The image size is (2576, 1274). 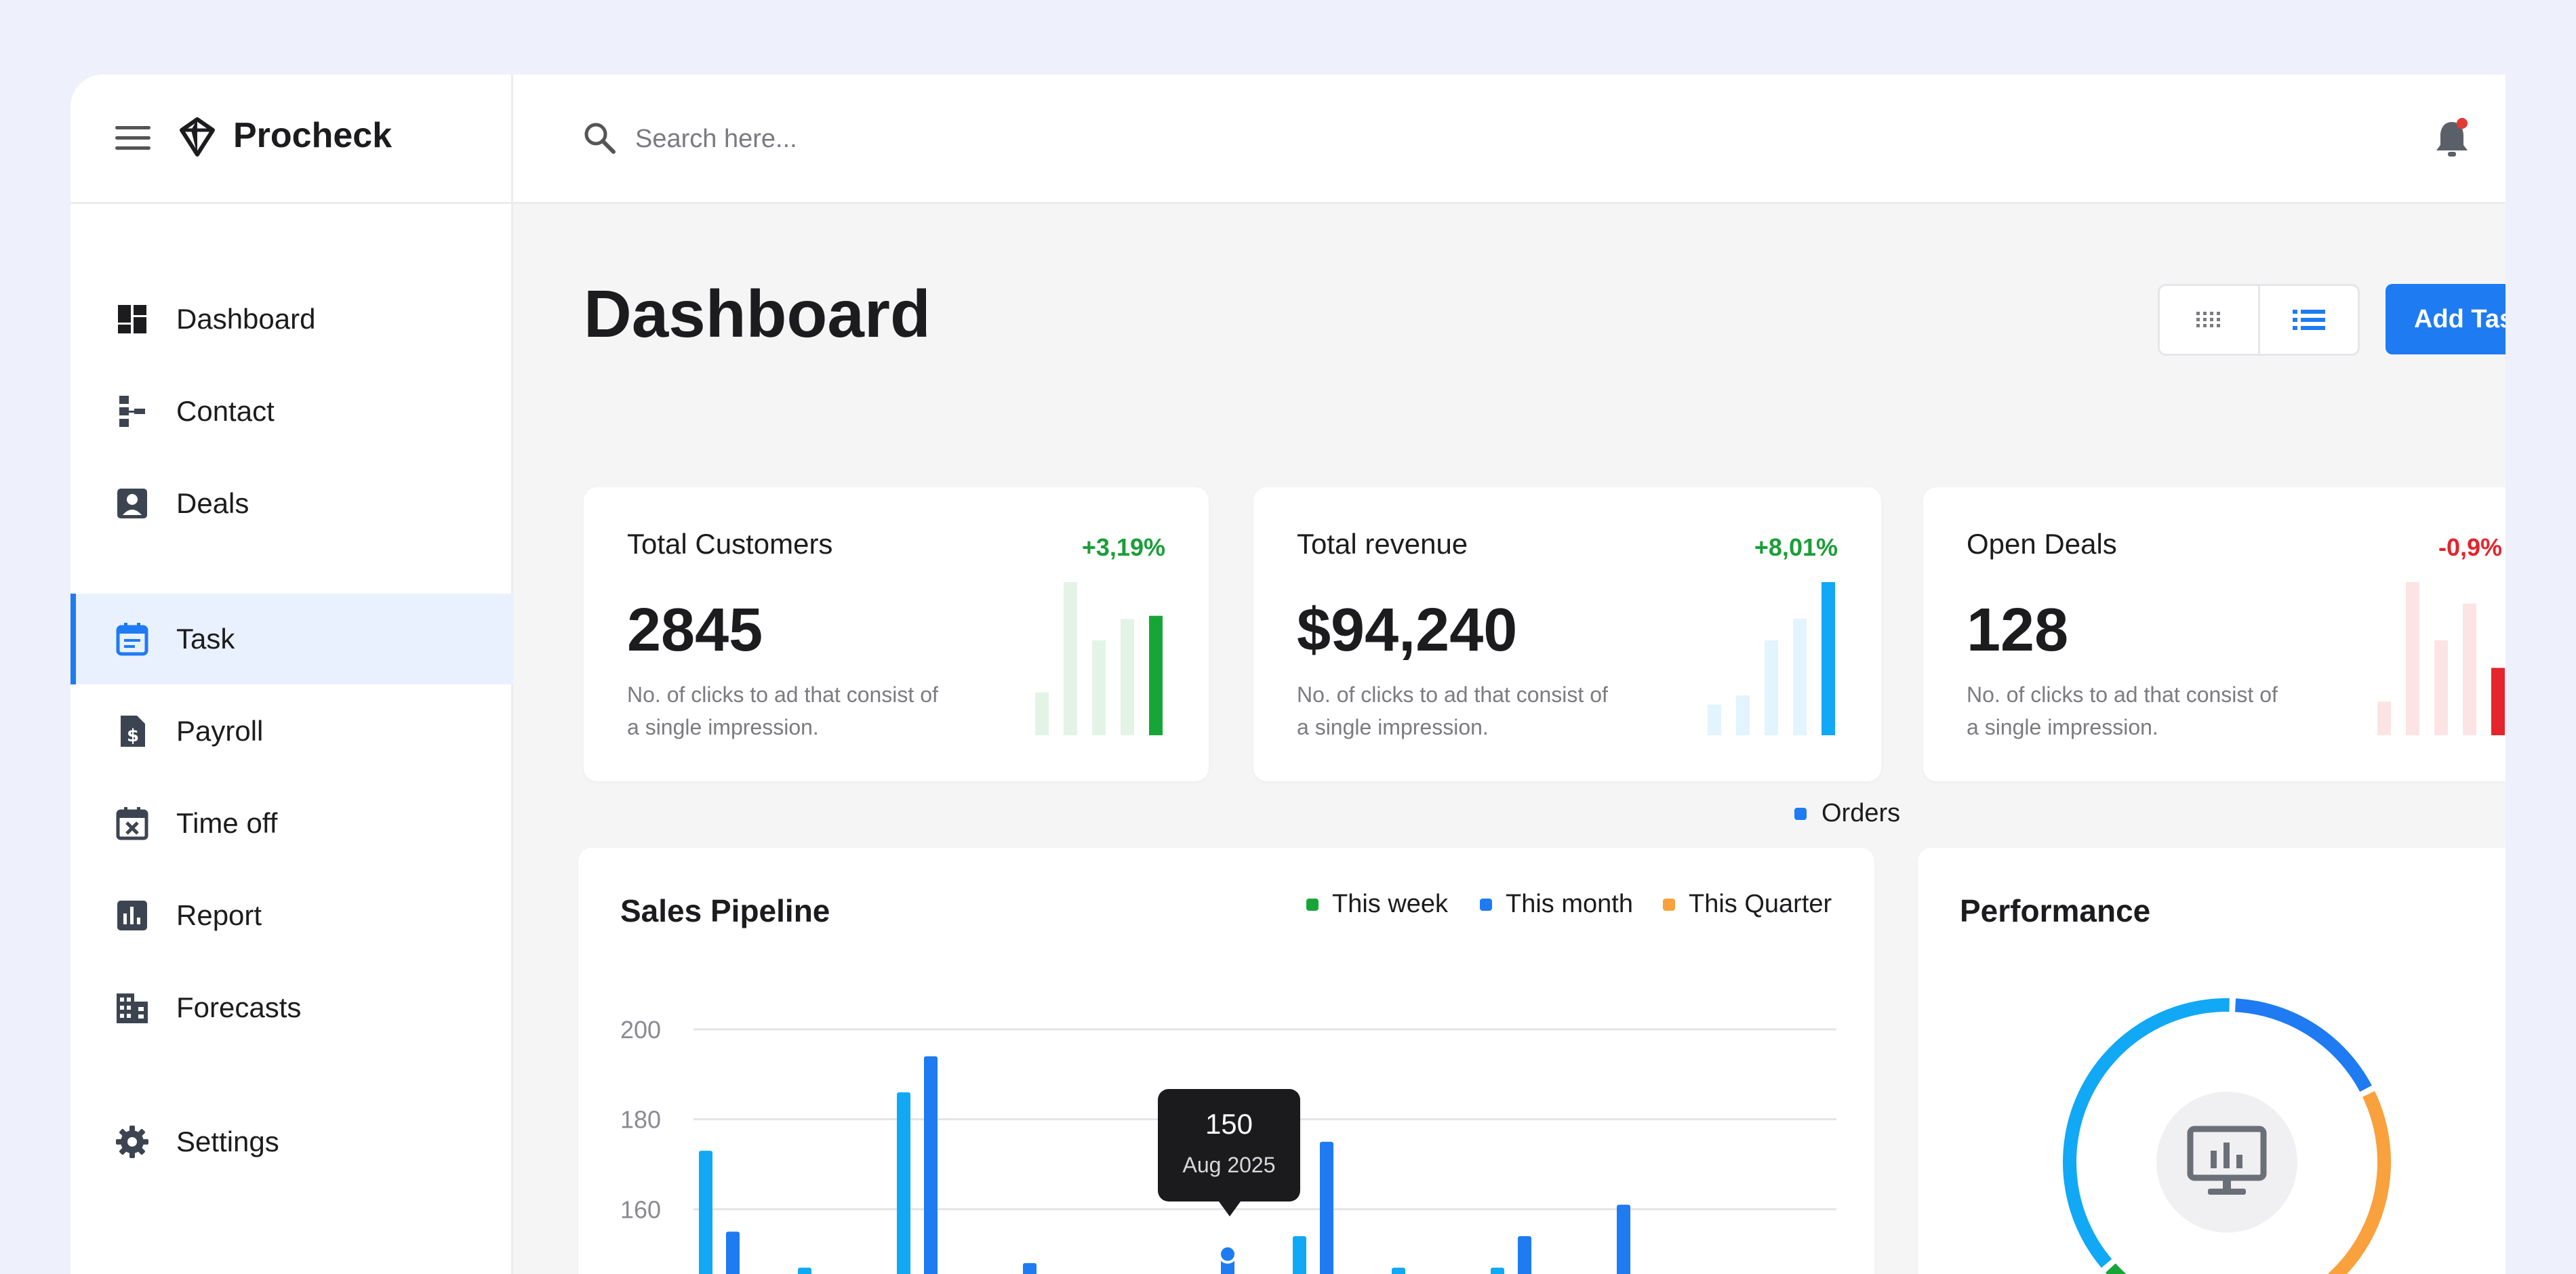 I want to click on legend-label: Orders, so click(x=1861, y=813).